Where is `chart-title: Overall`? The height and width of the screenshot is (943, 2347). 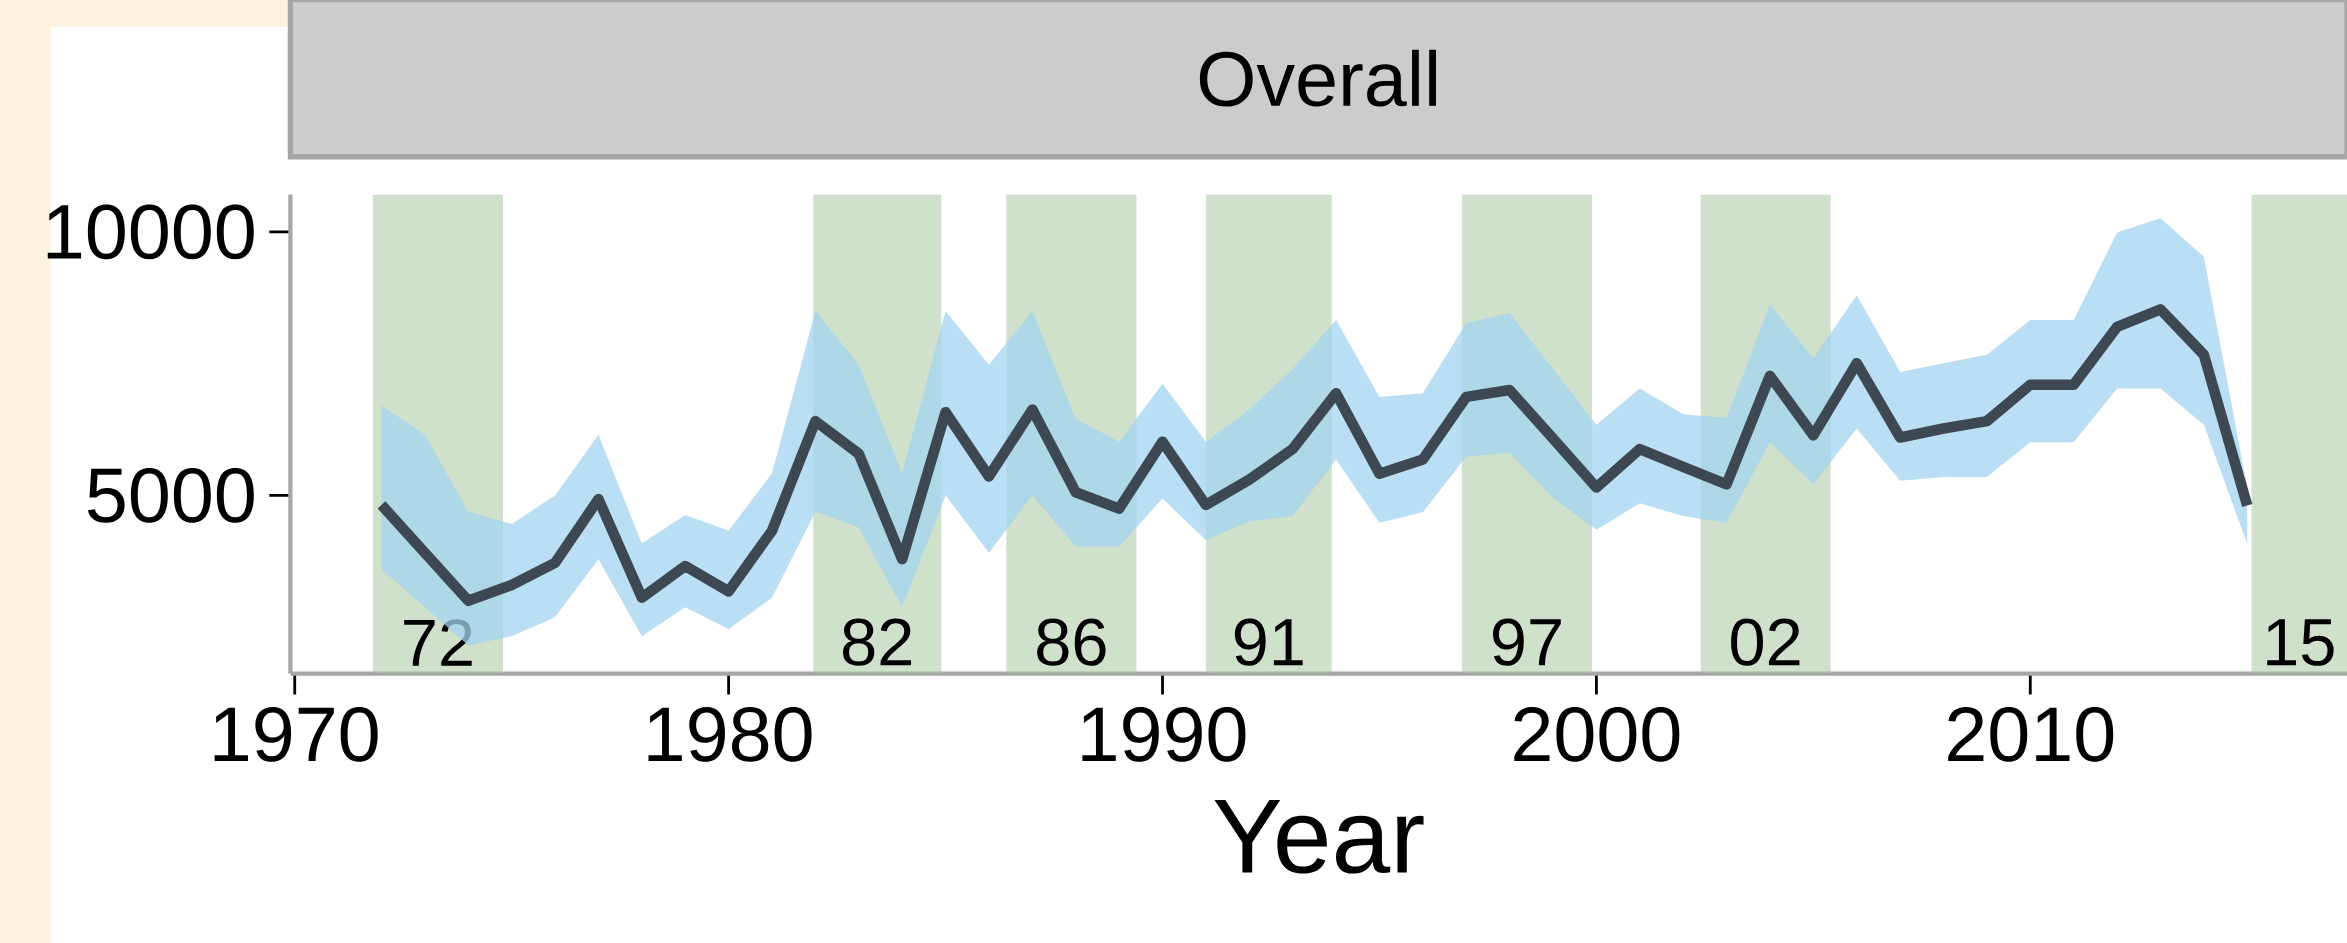 chart-title: Overall is located at coordinates (1317, 78).